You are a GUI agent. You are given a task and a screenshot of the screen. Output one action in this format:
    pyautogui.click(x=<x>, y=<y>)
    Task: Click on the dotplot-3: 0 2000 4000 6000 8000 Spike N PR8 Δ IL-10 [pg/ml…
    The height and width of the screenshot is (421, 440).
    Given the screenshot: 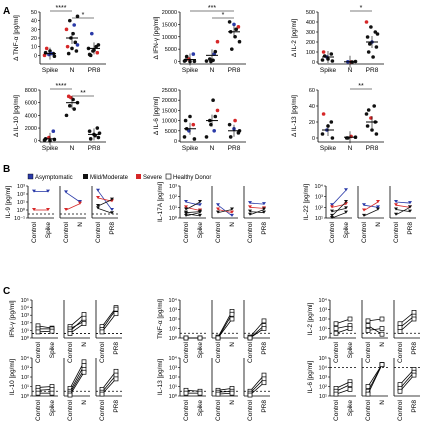 What is the action you would take?
    pyautogui.click(x=59, y=117)
    